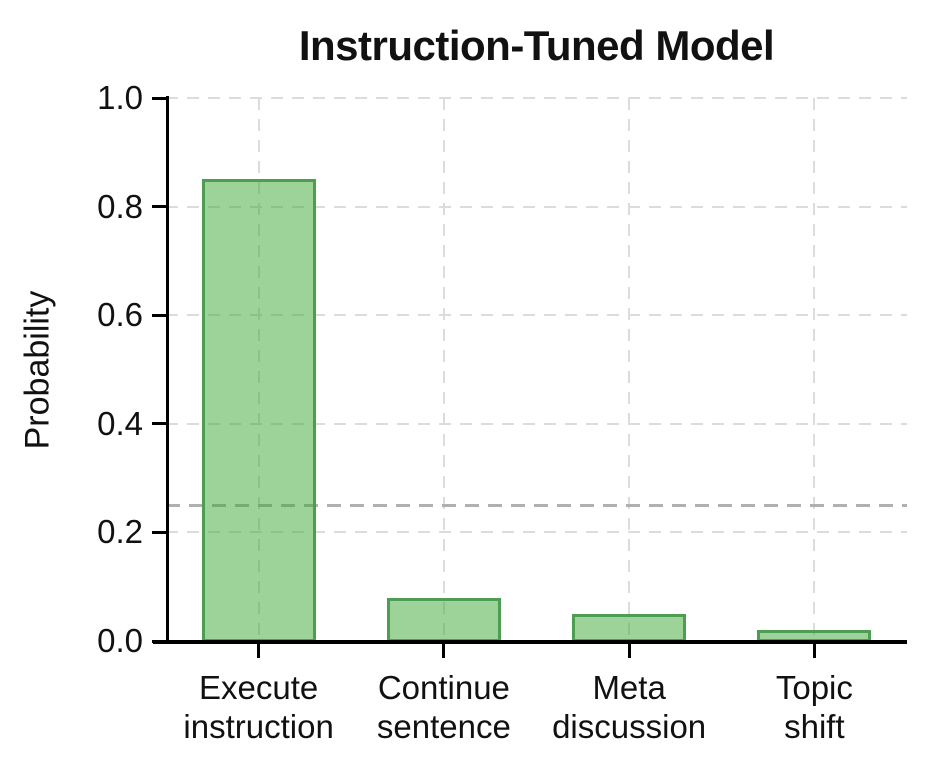  I want to click on chart-title: Instruction-Tuned Model, so click(536, 45).